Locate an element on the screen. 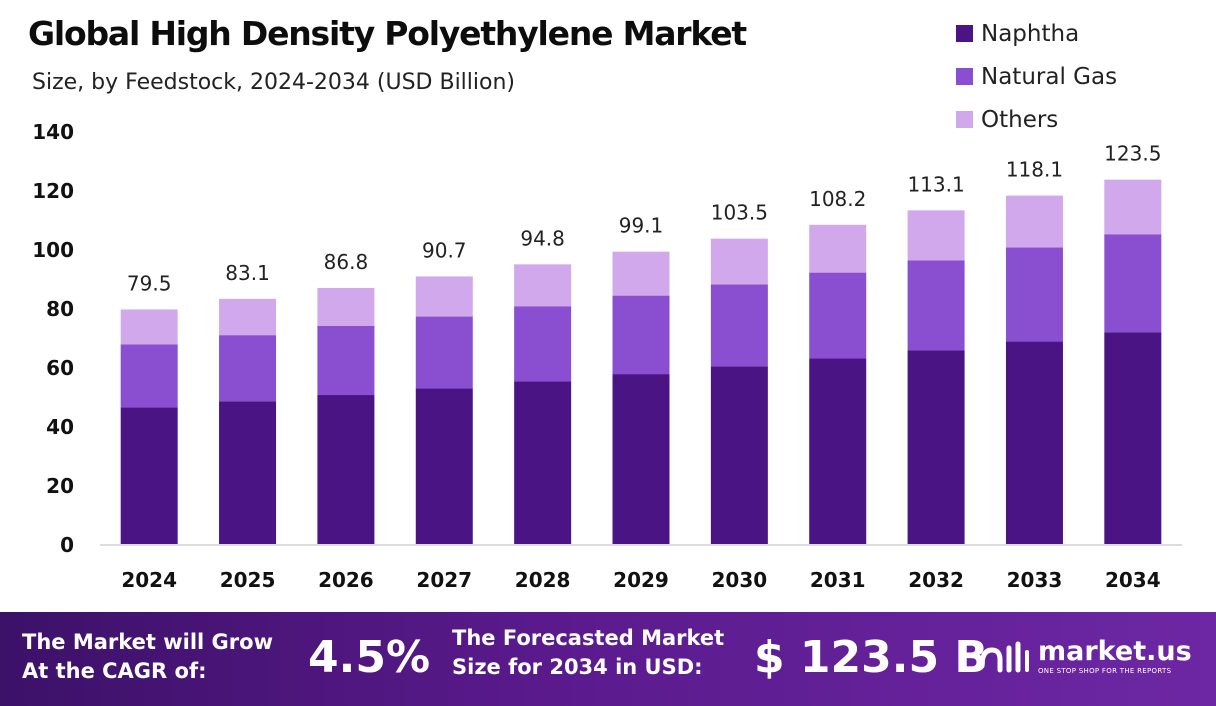 Image resolution: width=1216 pixels, height=706 pixels. x-tick-label: 2029 is located at coordinates (641, 580).